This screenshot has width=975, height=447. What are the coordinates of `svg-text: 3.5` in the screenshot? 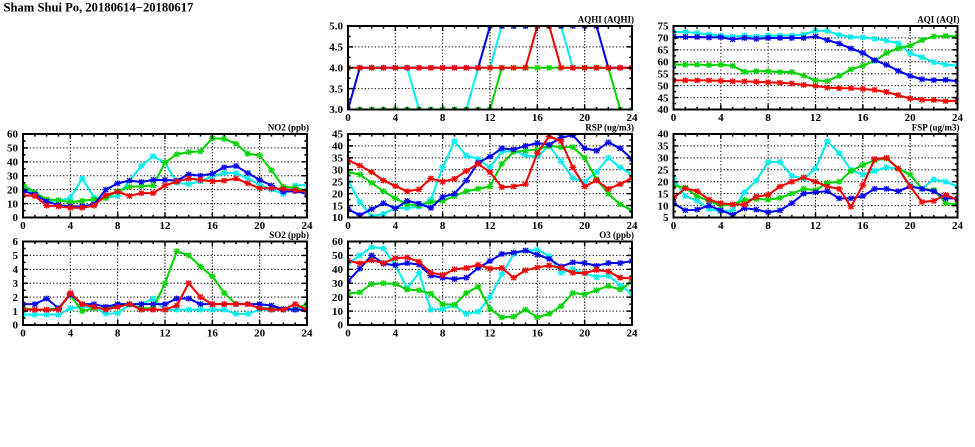 It's located at (336, 89).